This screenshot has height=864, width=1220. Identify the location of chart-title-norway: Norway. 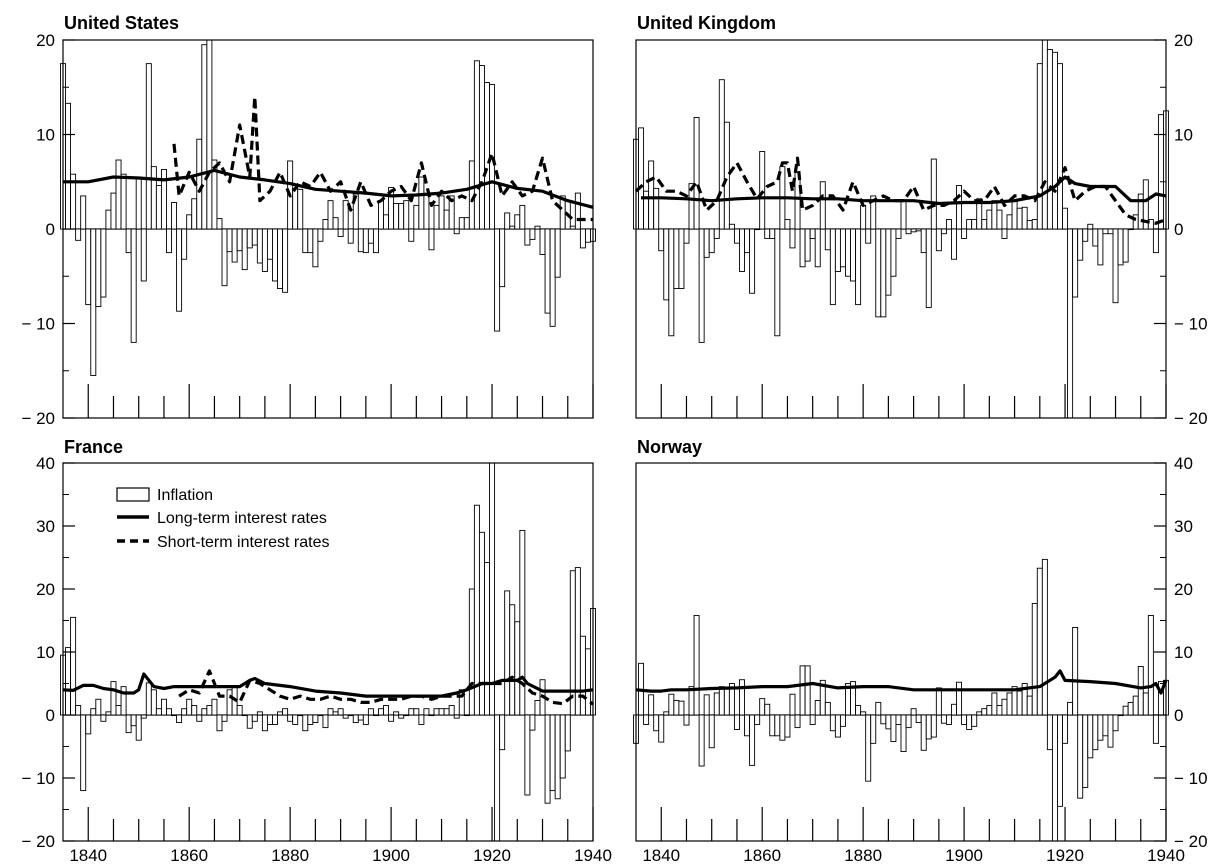
(669, 447).